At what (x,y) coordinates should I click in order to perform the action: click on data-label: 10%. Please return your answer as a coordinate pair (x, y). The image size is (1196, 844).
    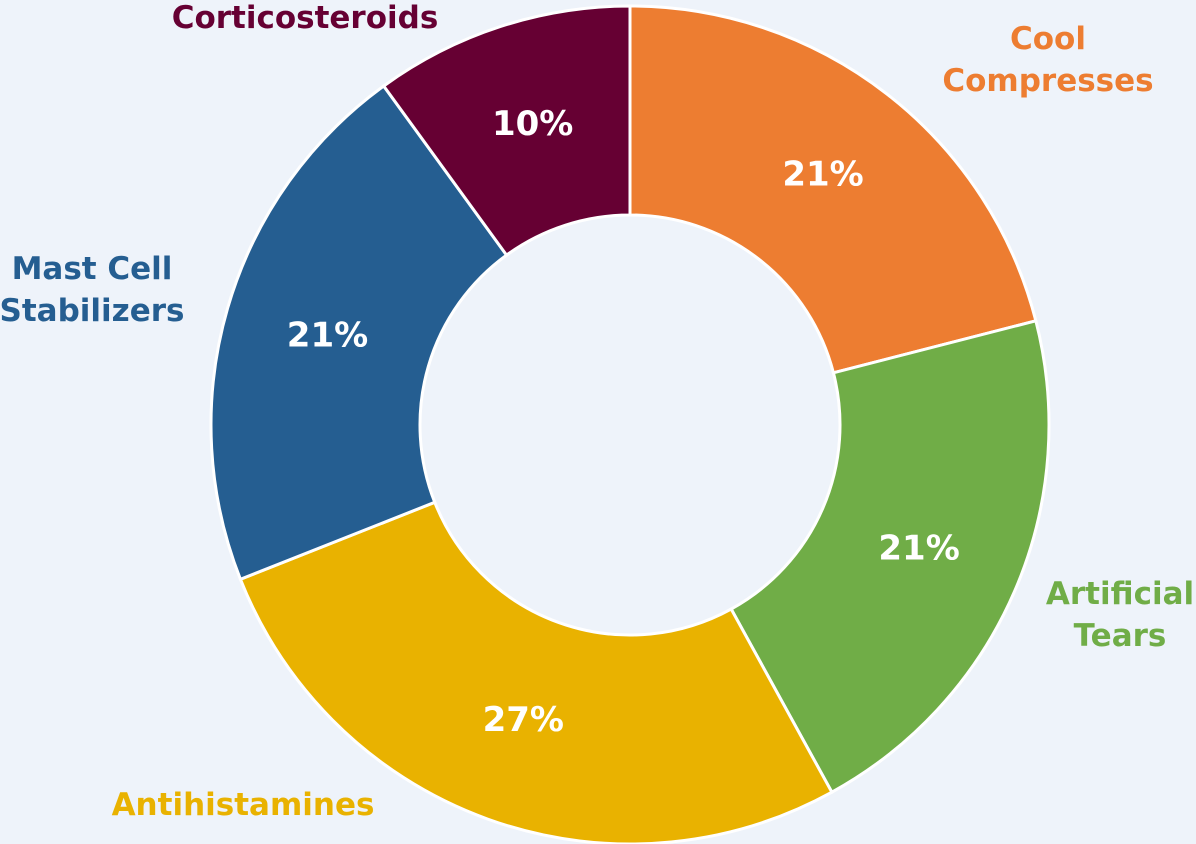
    Looking at the image, I should click on (532, 124).